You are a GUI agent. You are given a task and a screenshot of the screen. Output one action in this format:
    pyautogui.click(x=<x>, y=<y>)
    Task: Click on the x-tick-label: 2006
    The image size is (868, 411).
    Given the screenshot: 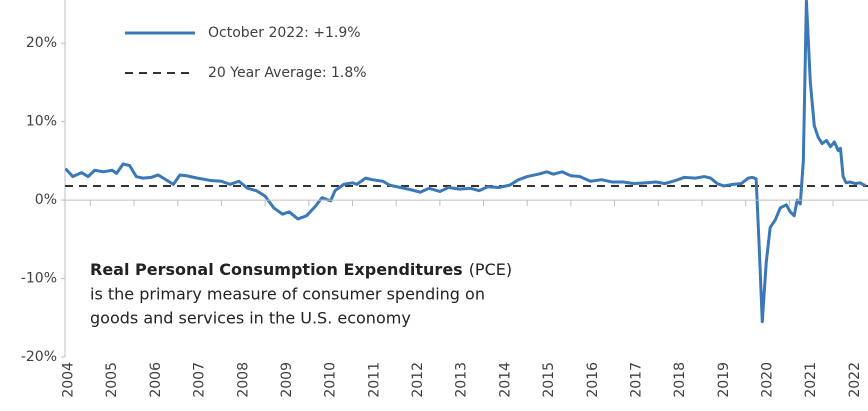 What is the action you would take?
    pyautogui.click(x=156, y=380)
    